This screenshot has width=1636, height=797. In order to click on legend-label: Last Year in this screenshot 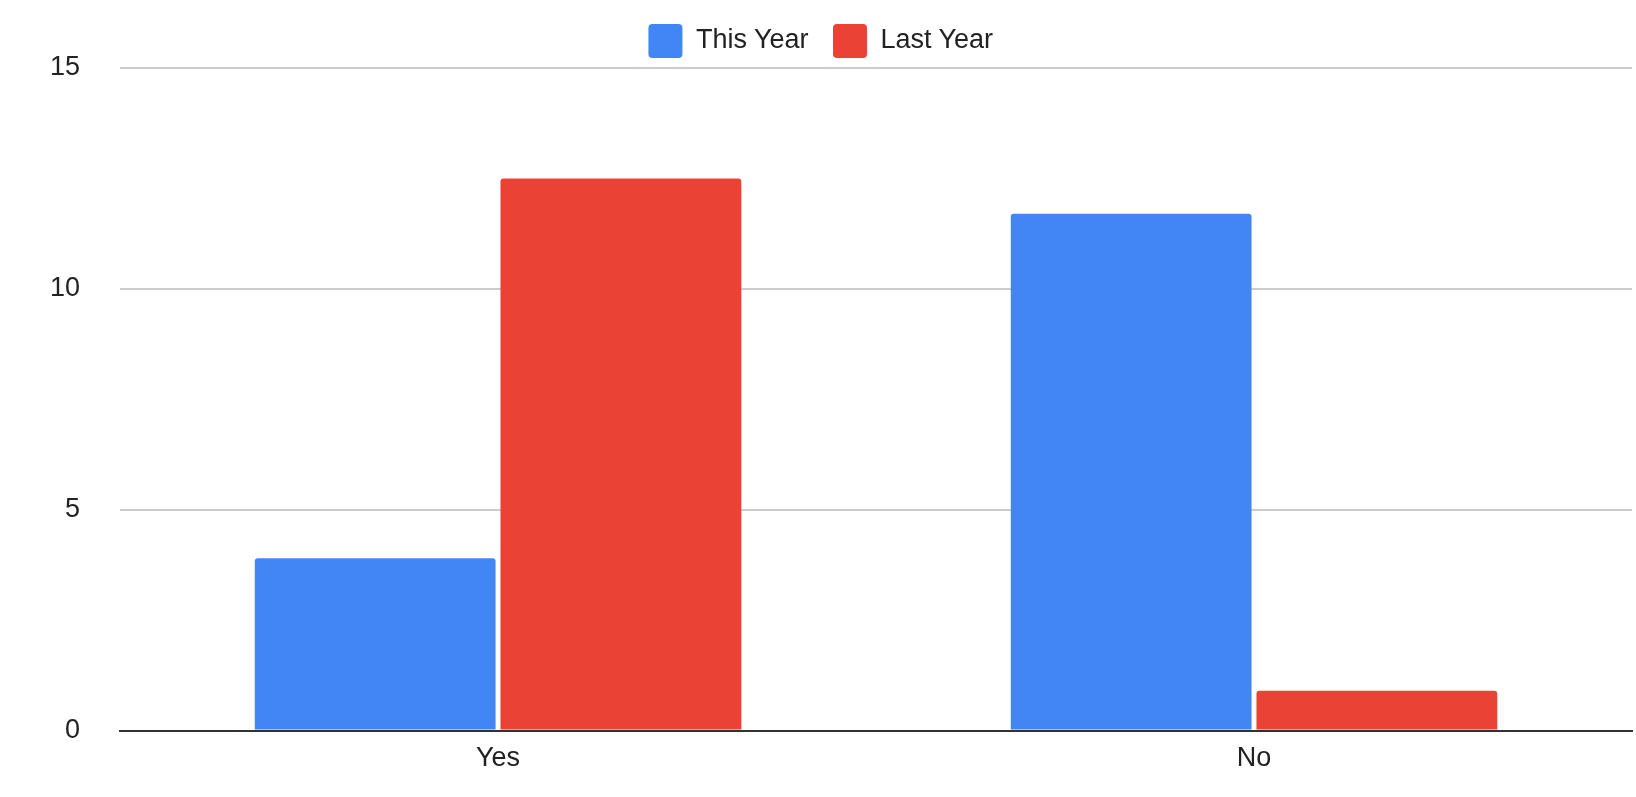, I will do `click(937, 39)`.